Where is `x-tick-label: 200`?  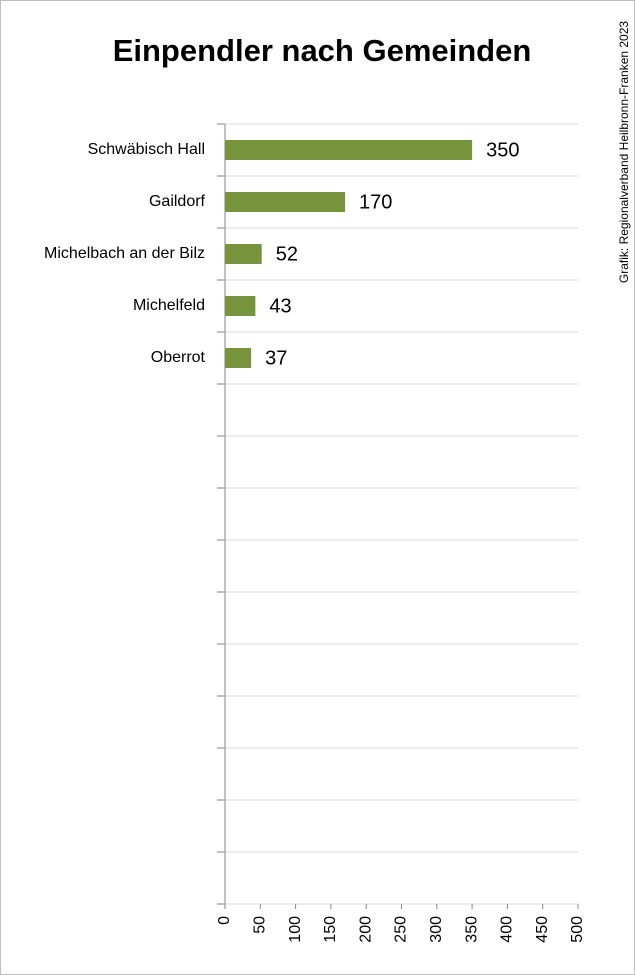 x-tick-label: 200 is located at coordinates (365, 929).